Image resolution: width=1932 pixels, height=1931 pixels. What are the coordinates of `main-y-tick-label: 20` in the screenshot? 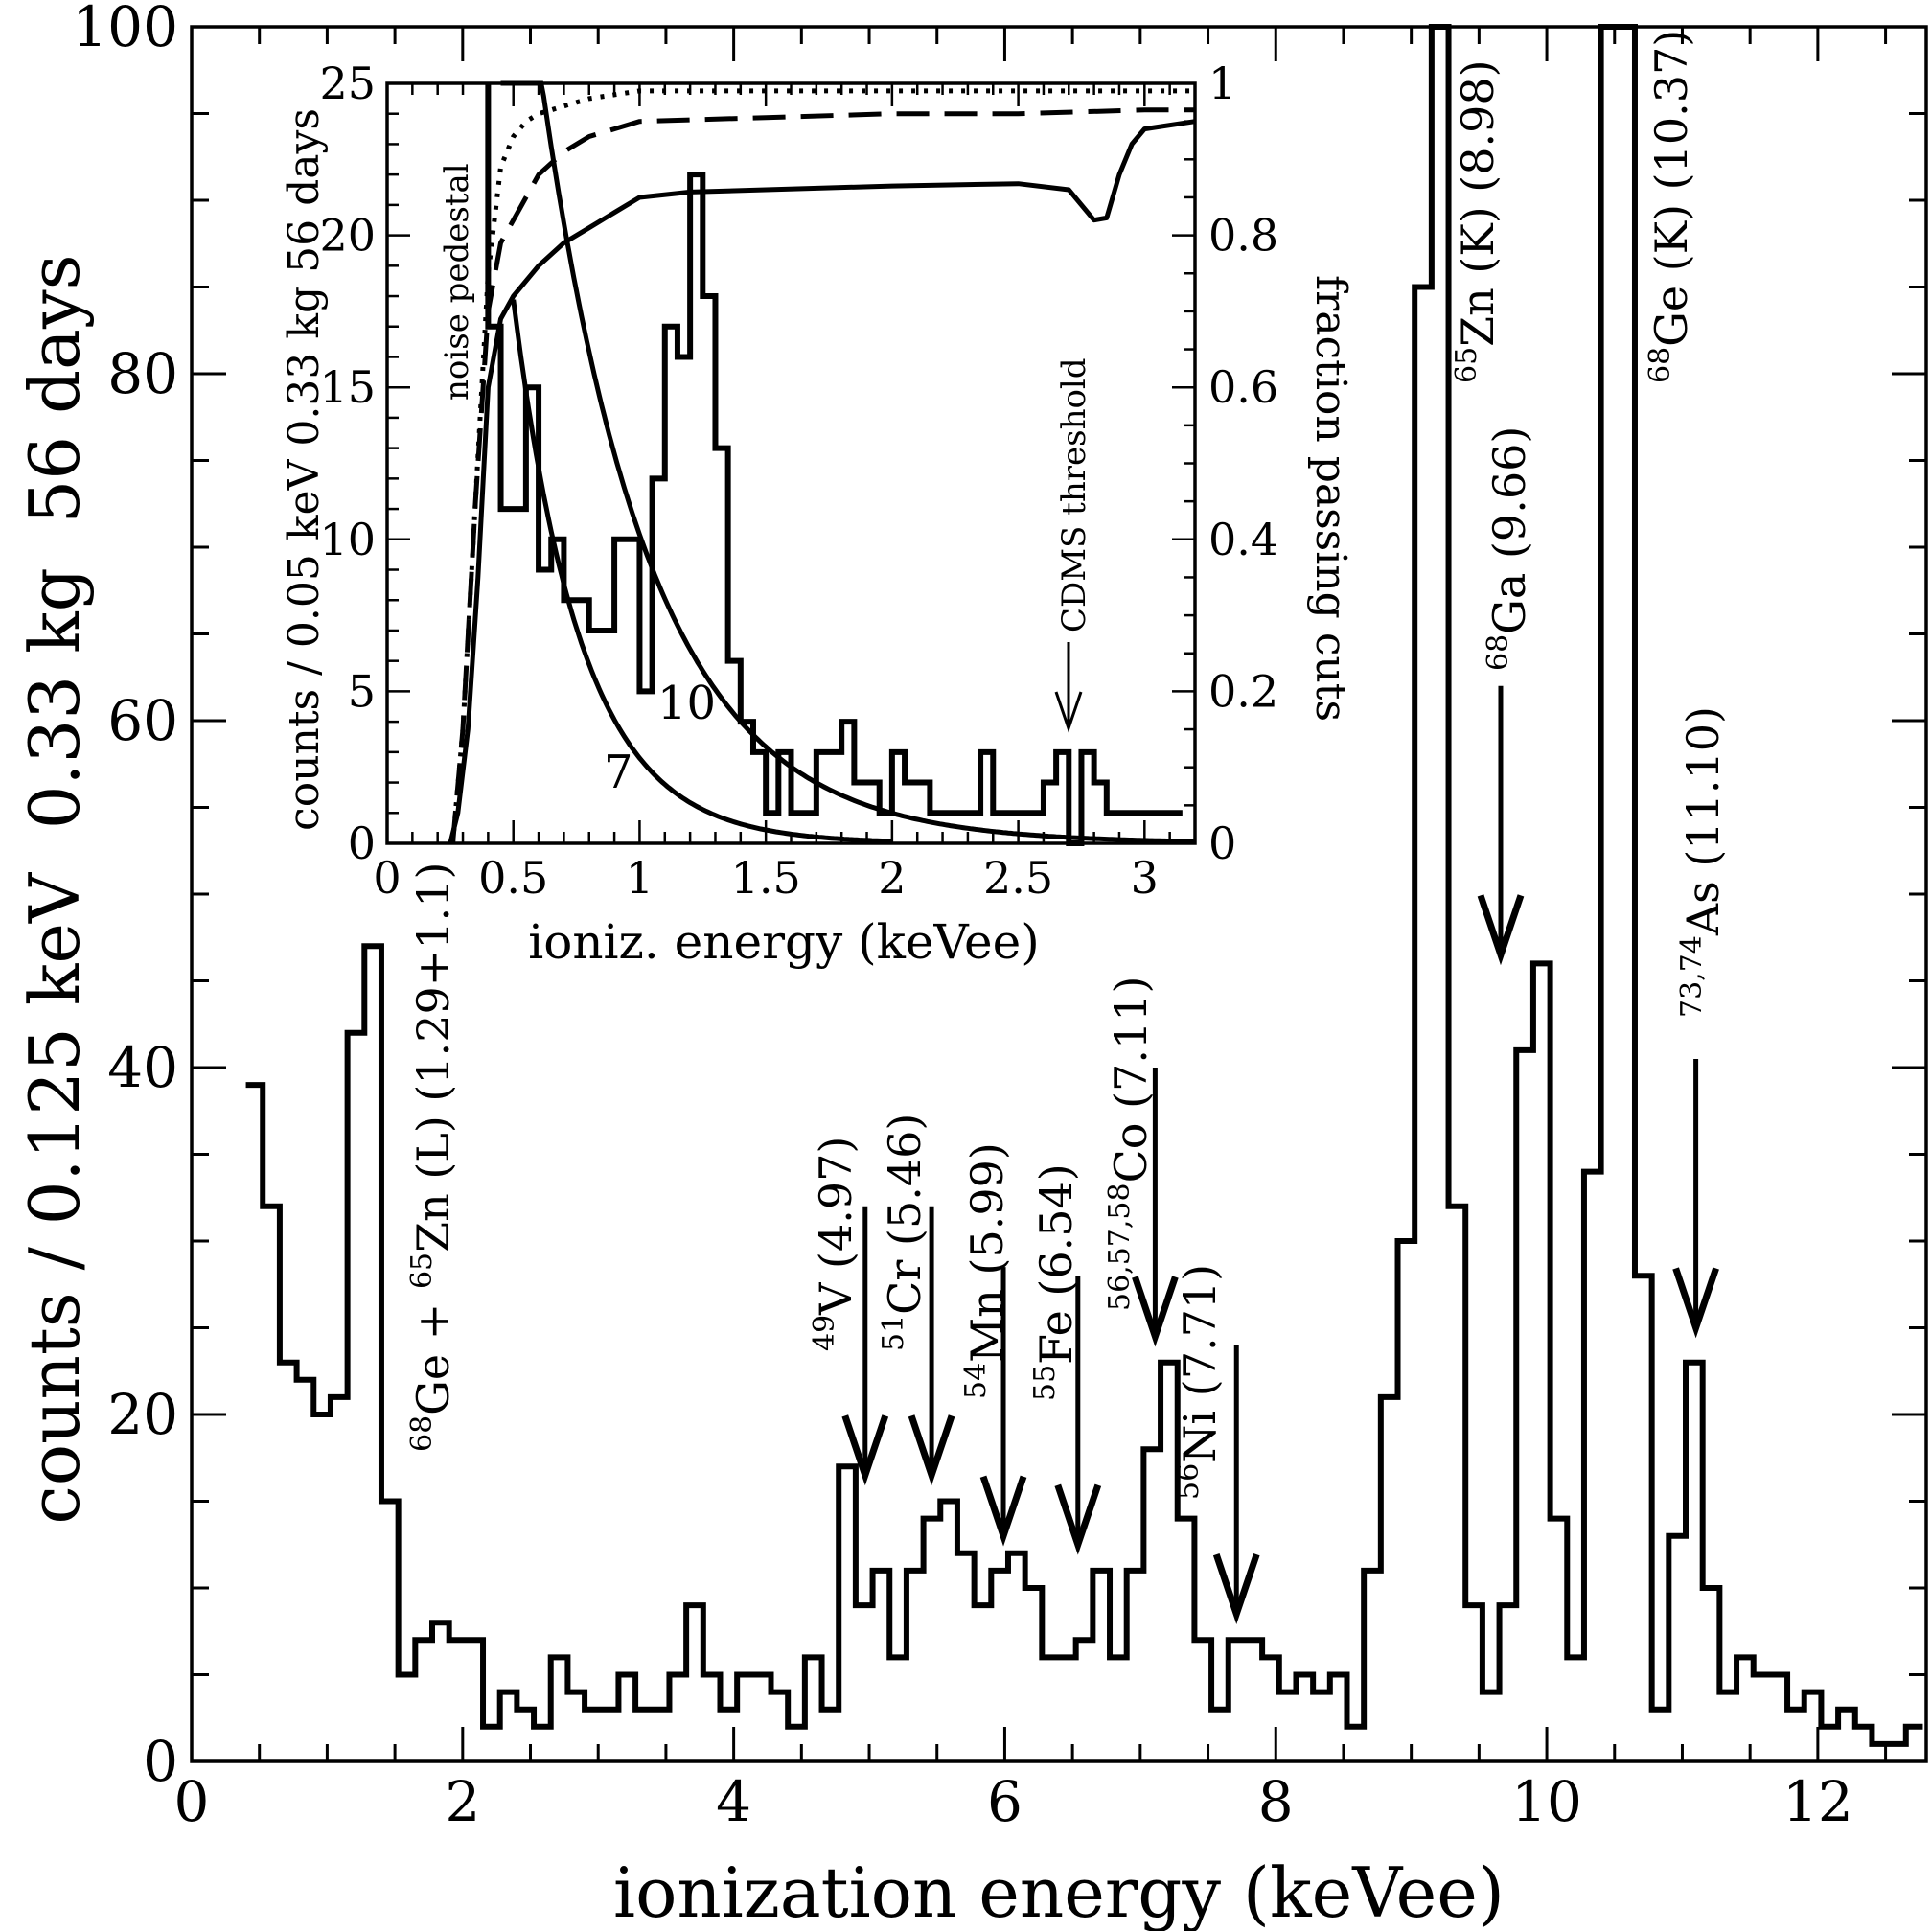 It's located at (142, 1414).